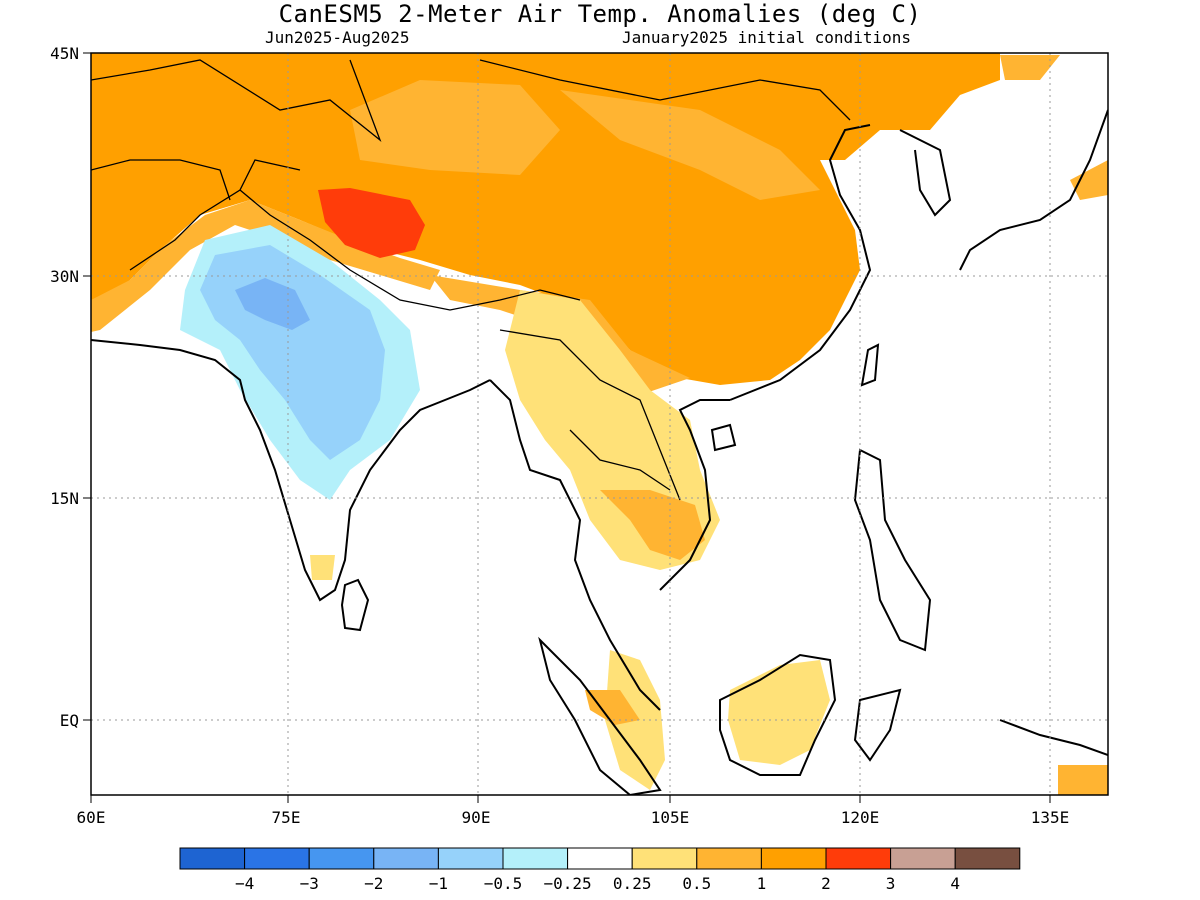  What do you see at coordinates (355, 605) in the screenshot?
I see `srilanka-coast` at bounding box center [355, 605].